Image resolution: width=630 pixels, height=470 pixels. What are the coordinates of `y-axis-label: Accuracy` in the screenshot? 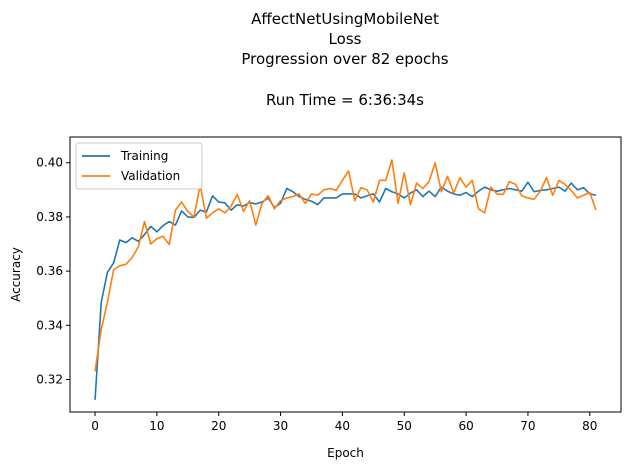 It's located at (16, 274).